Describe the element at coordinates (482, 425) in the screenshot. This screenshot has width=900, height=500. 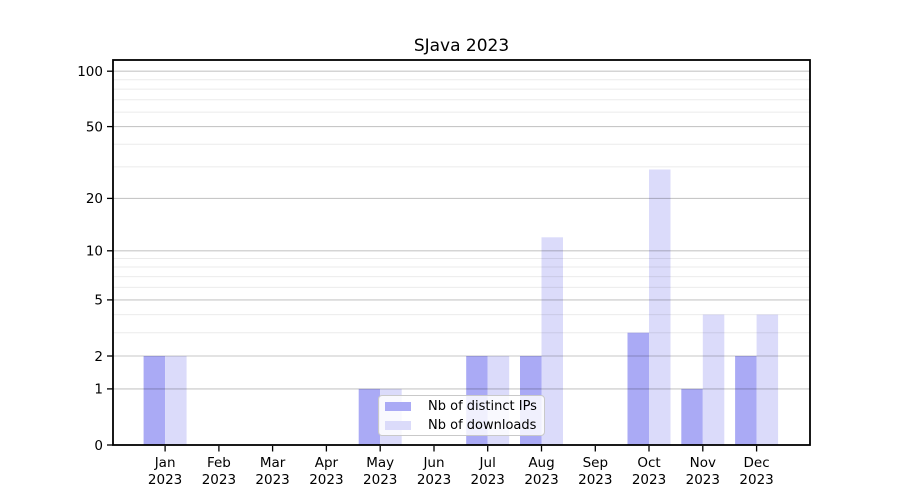
I see `legend-label-downloads: Nb of downloads` at that location.